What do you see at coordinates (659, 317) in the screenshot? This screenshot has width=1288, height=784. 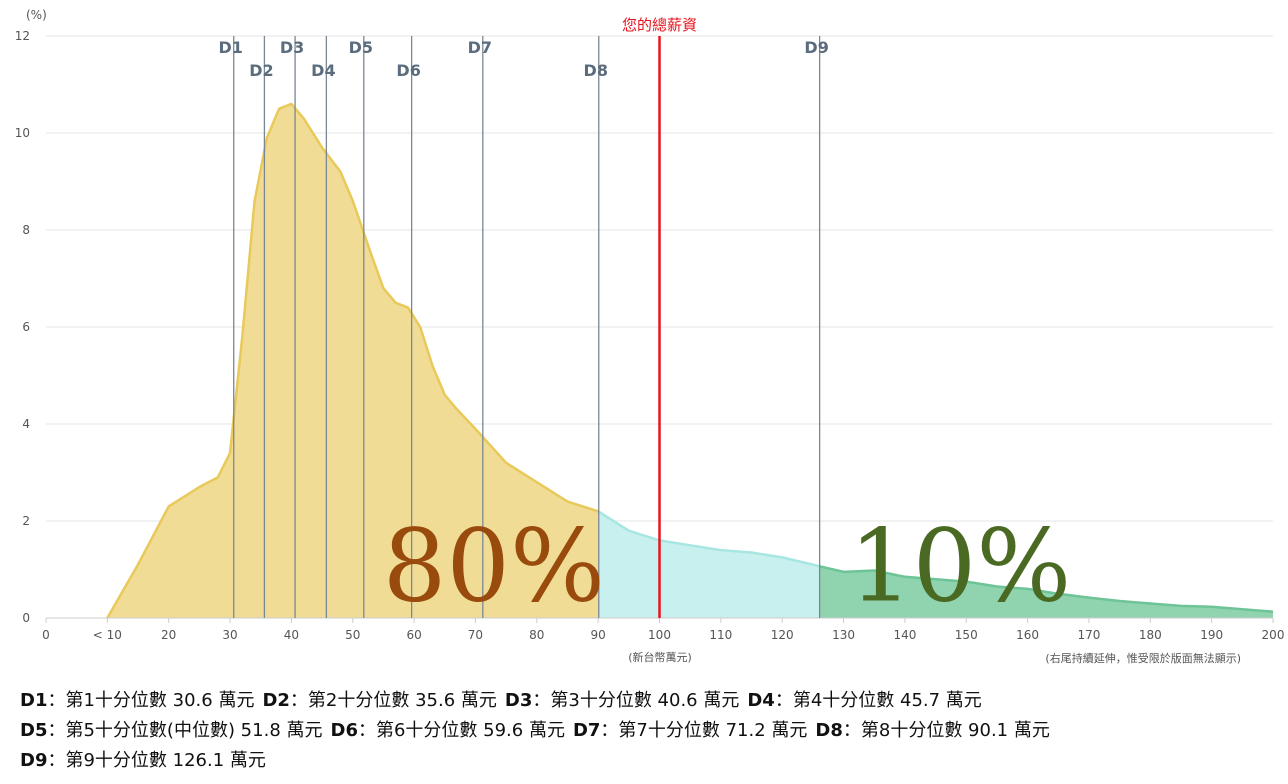 I see `salary-marker: 您的總薪資` at bounding box center [659, 317].